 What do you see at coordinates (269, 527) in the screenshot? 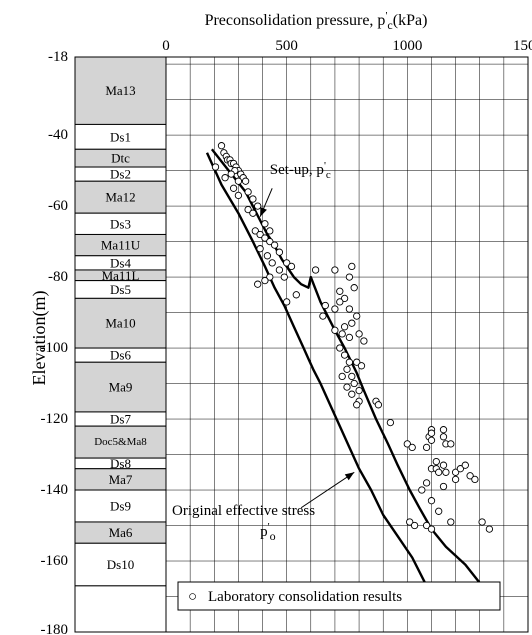
I see `original-label-prime: '` at bounding box center [269, 527].